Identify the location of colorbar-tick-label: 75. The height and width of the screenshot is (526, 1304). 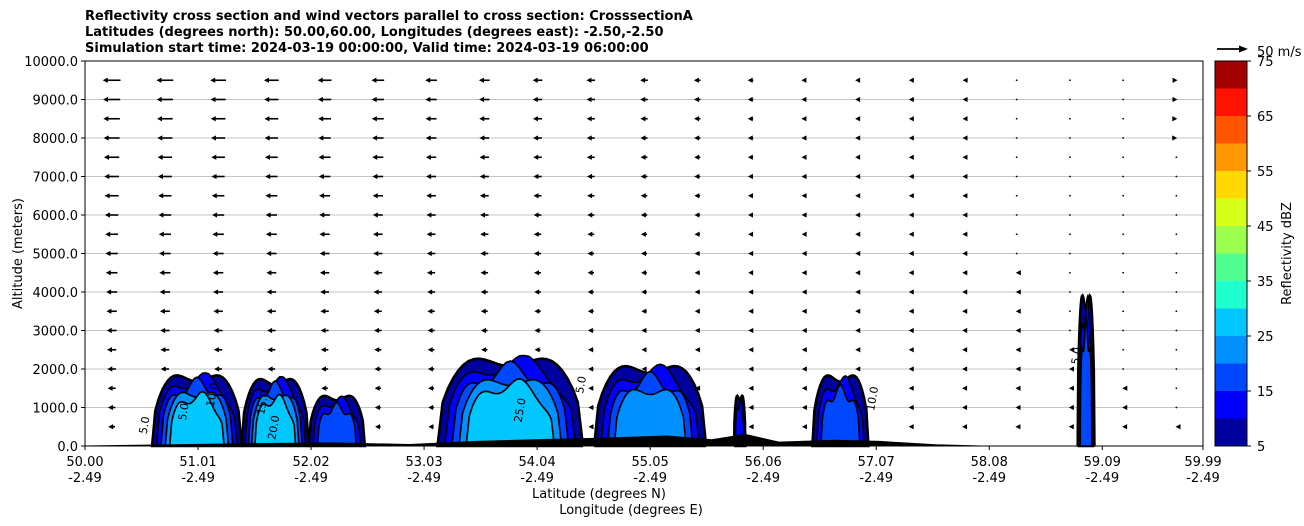
(1265, 62).